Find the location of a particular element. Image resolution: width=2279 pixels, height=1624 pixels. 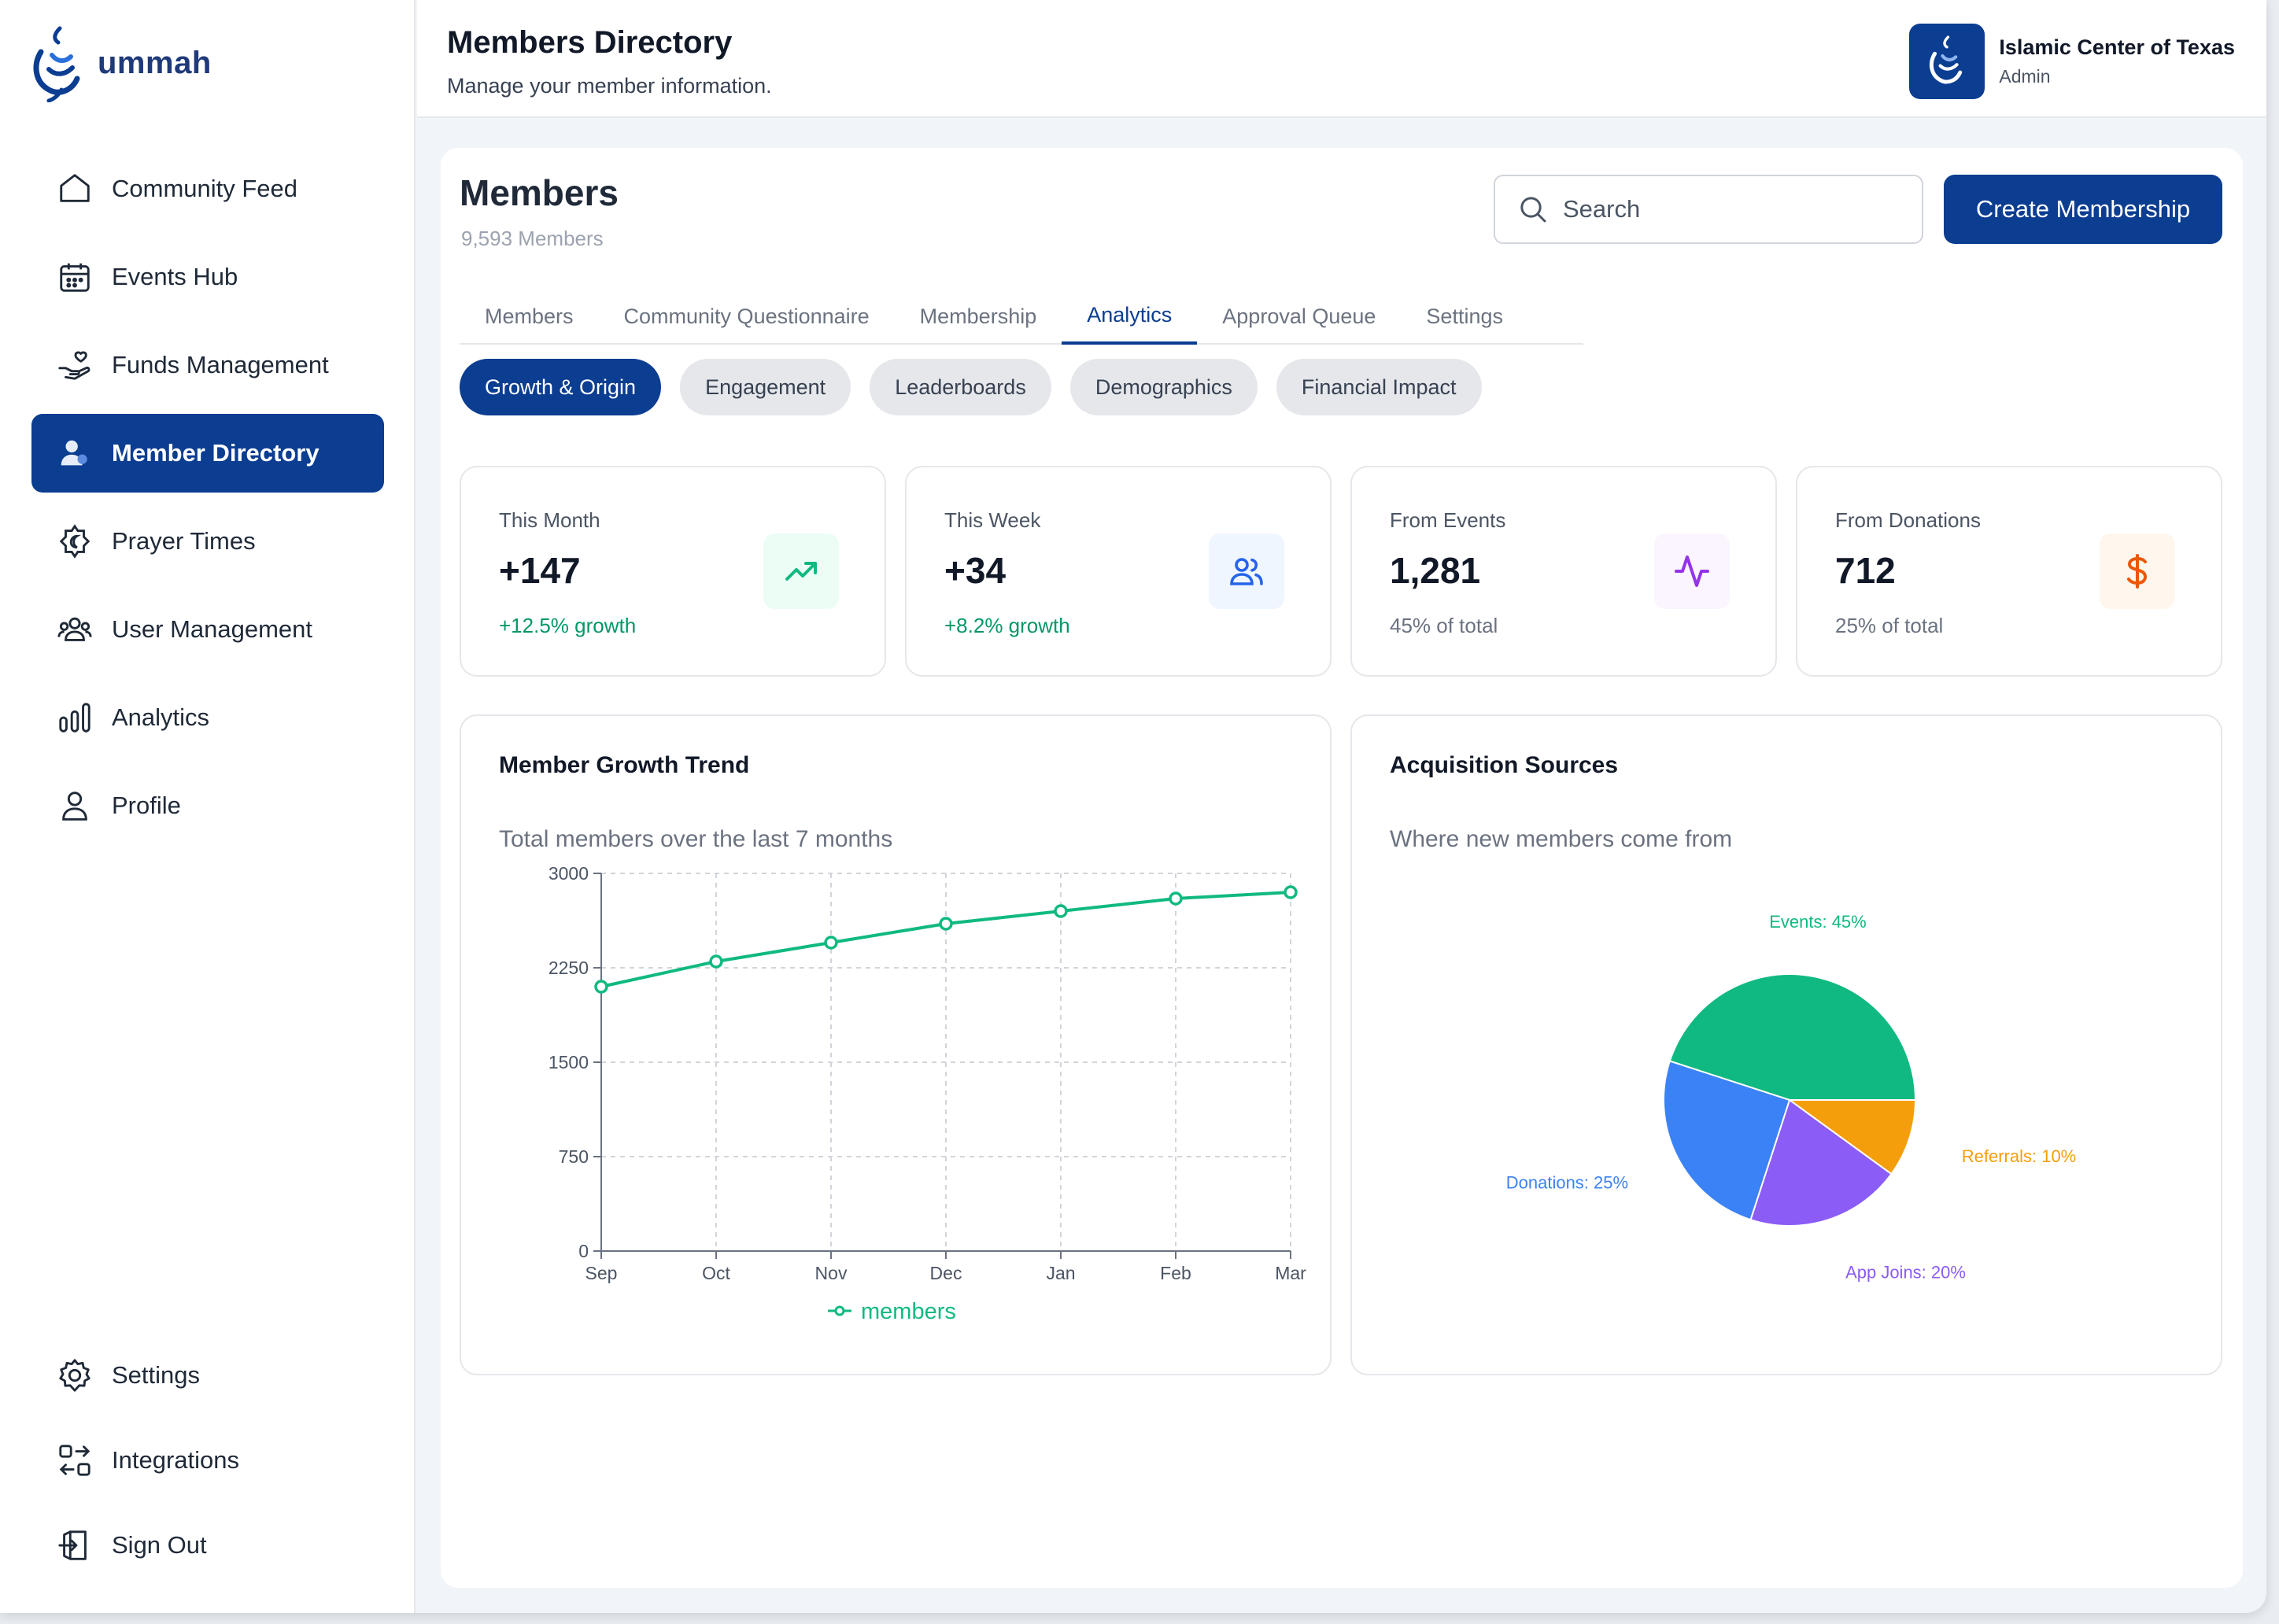

pie-label: Referrals: 10% is located at coordinates (2019, 1156).